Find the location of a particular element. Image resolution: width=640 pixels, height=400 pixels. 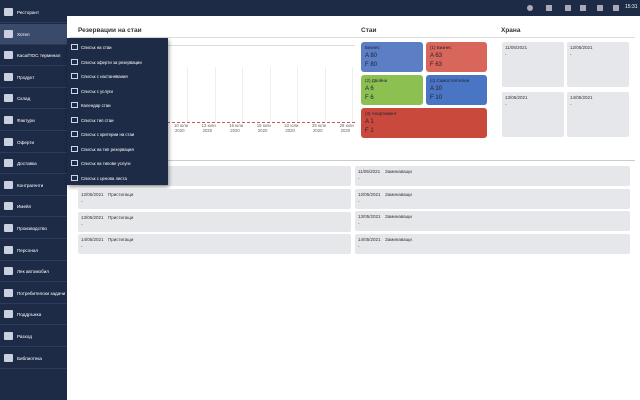

menu-label: Списък тип стаи is located at coordinates (97, 120).